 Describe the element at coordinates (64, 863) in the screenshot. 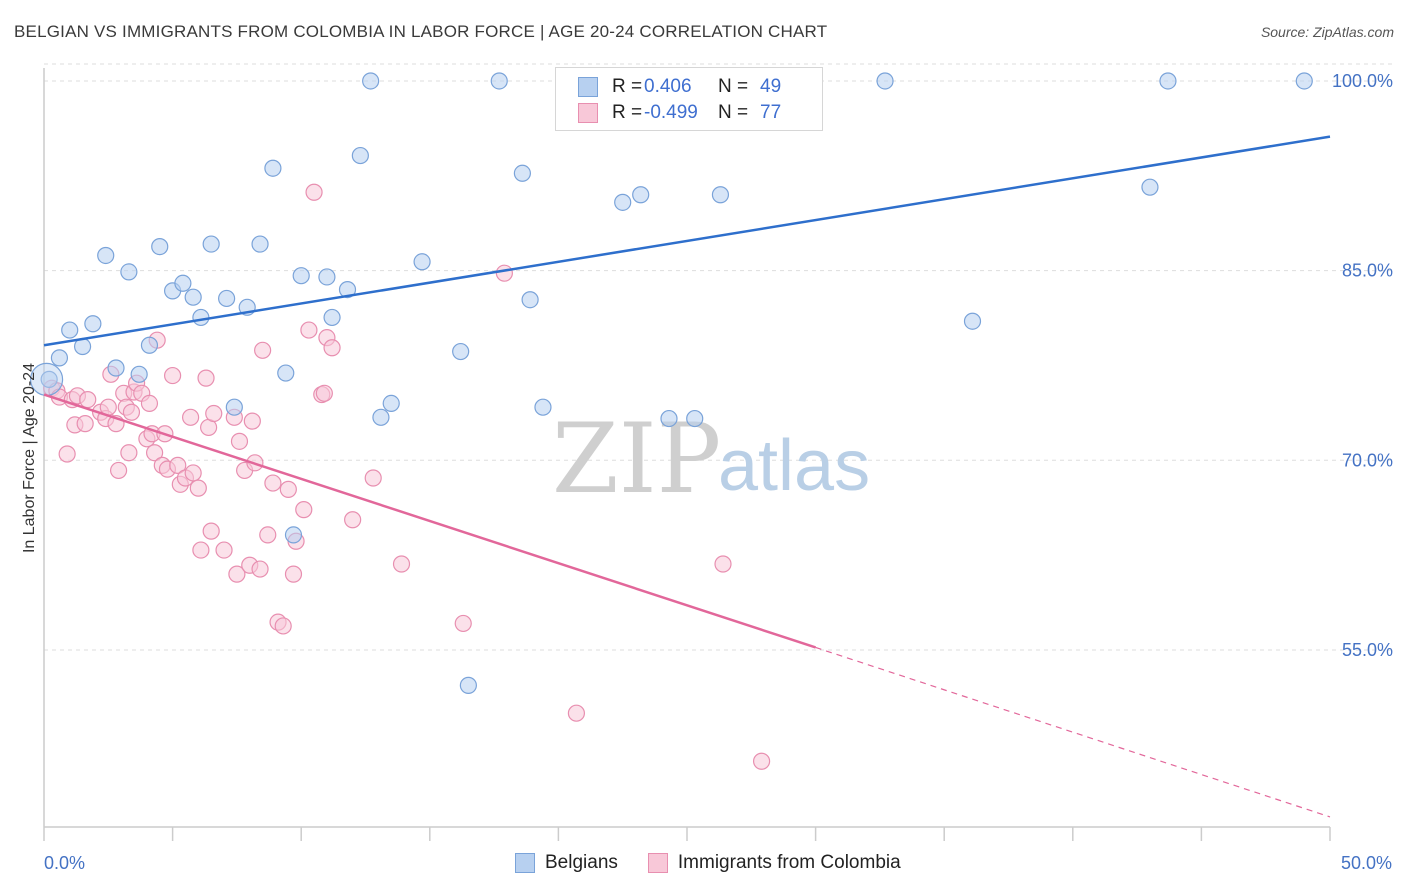

I see `x-tick-label-min: 0.0%` at that location.